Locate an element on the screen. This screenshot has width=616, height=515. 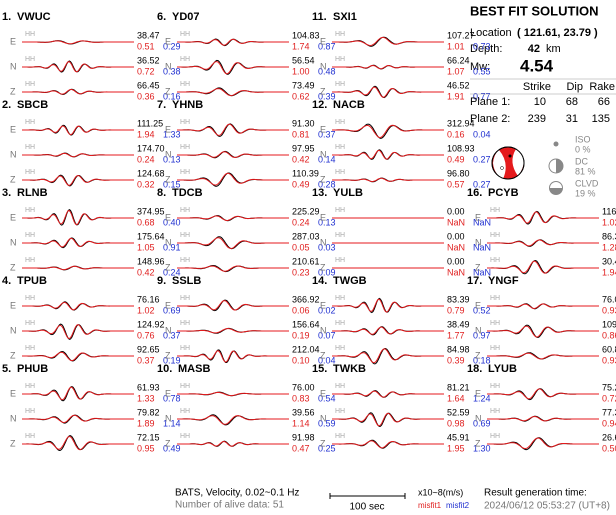
amplitude: 110.39 is located at coordinates (305, 173).